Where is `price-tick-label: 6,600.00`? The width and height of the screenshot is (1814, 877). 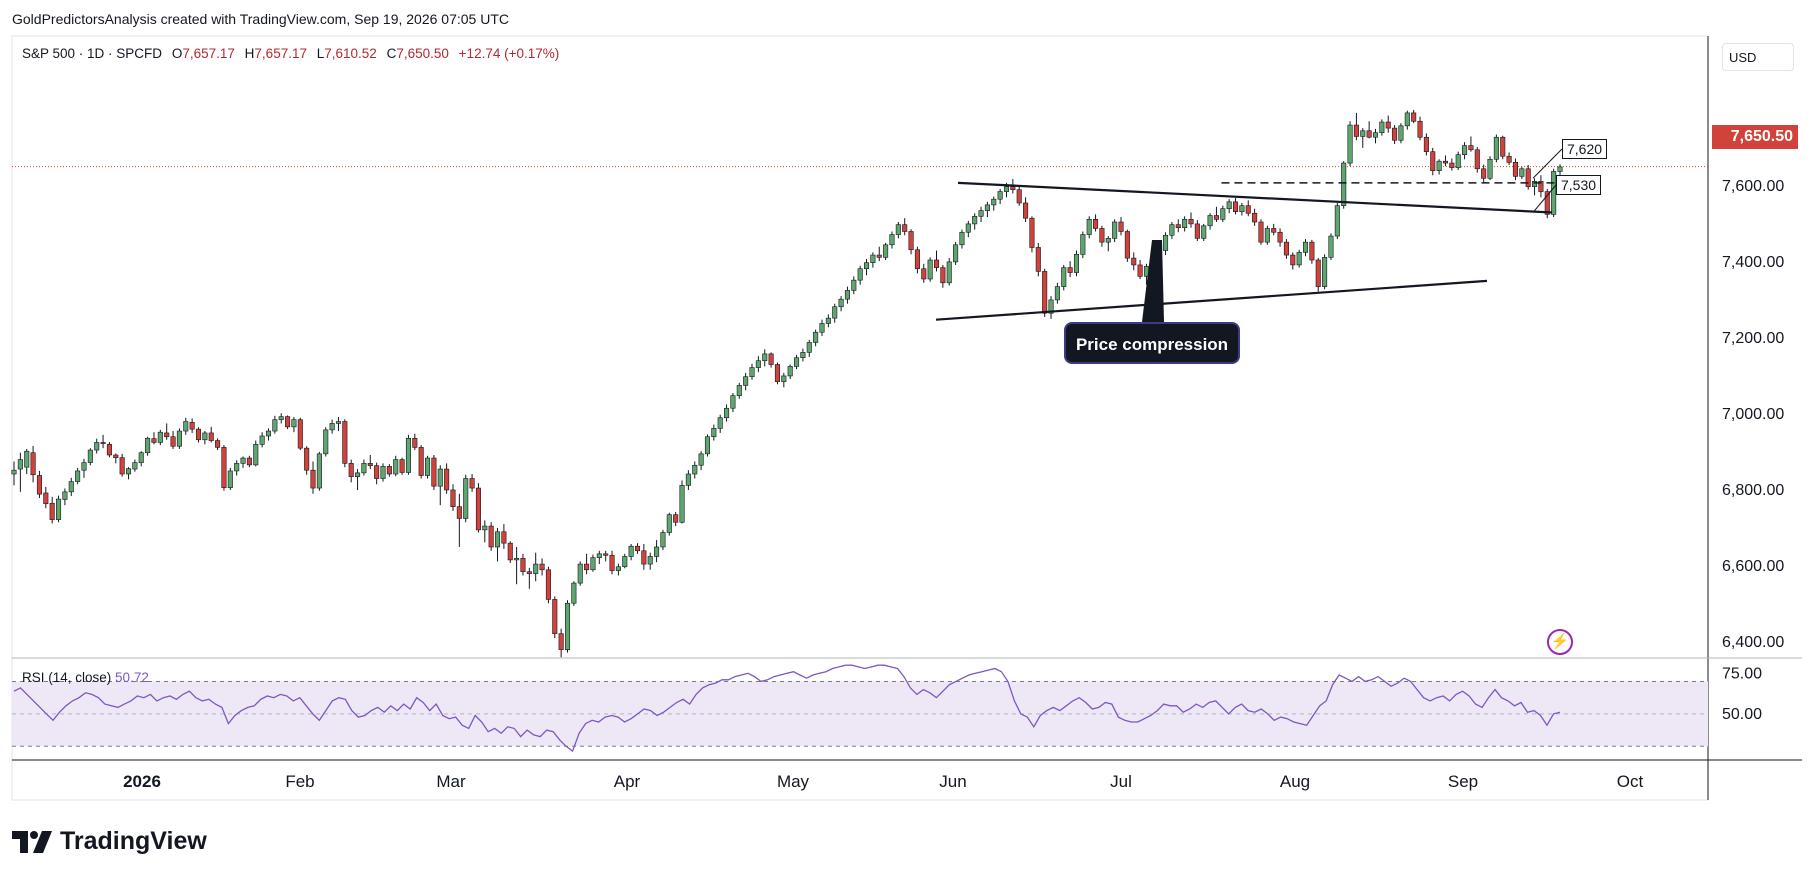
price-tick-label: 6,600.00 is located at coordinates (1753, 566).